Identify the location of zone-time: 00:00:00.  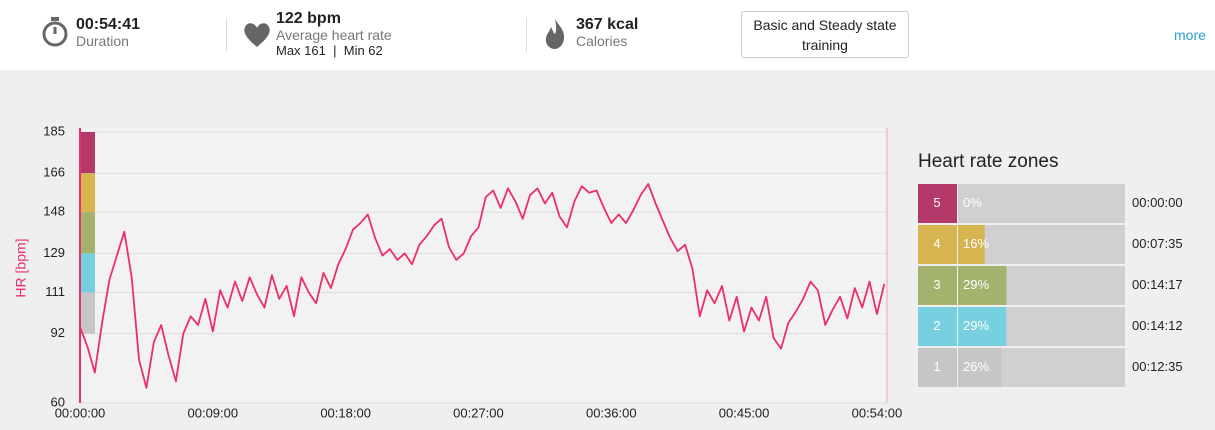
(1157, 202).